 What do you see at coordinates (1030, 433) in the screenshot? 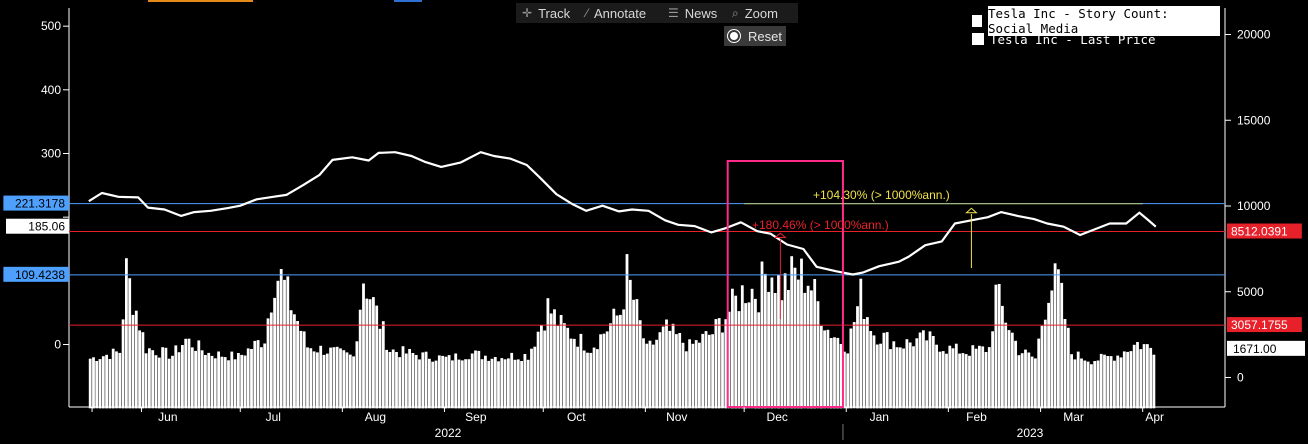
I see `x-year-label: 2023` at bounding box center [1030, 433].